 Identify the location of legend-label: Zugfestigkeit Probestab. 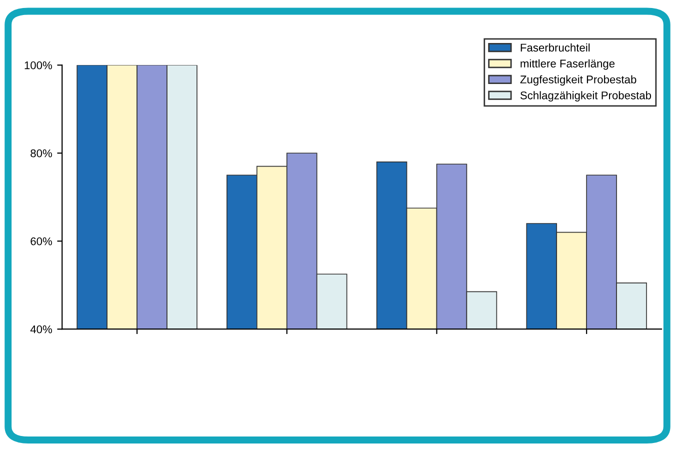
(578, 80).